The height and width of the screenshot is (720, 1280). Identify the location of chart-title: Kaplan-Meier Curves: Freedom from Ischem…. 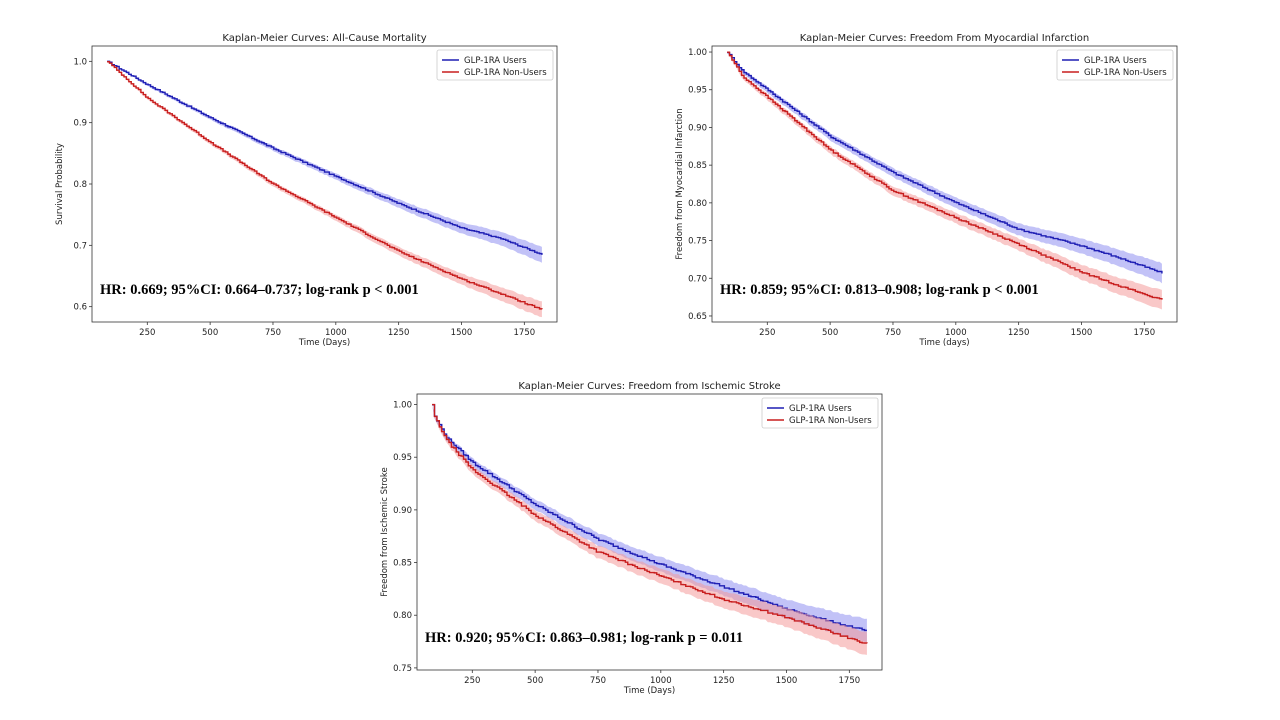
(649, 386).